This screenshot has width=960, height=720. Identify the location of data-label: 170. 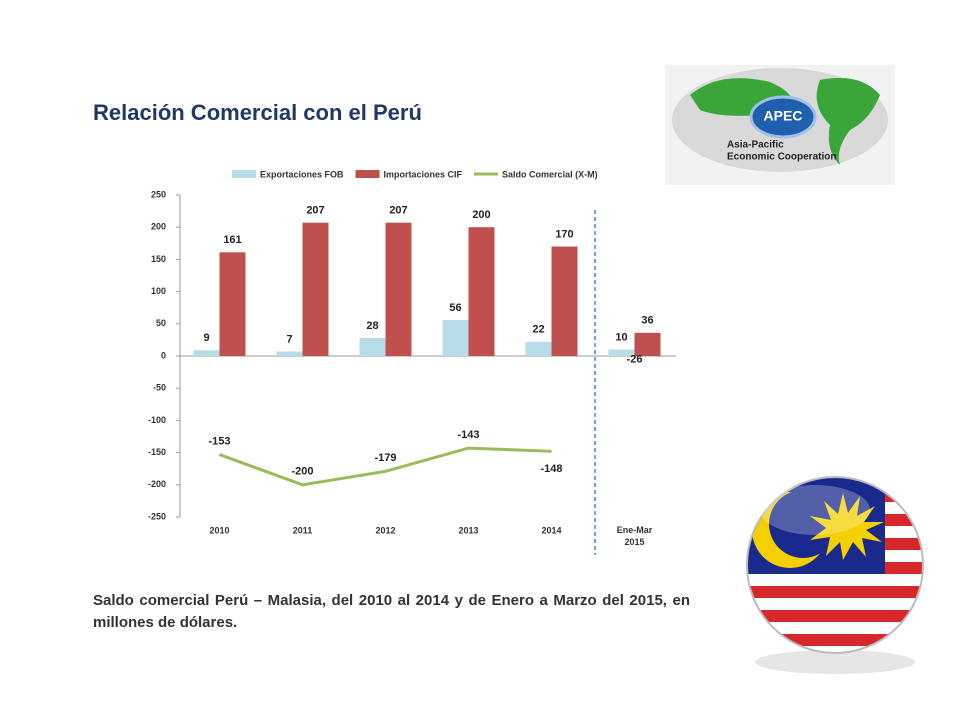
(564, 234).